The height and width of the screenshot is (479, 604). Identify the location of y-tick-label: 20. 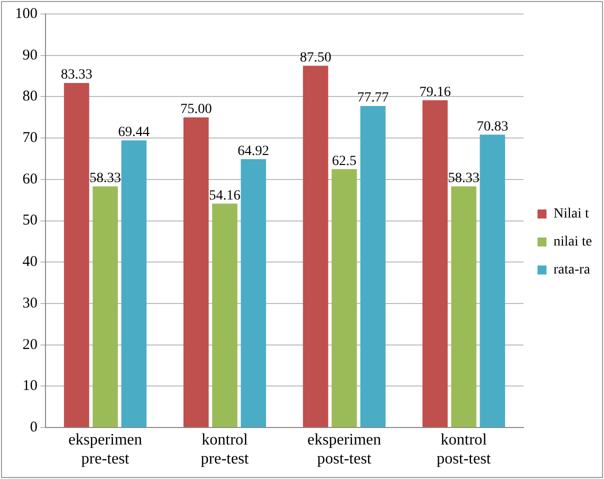
(30, 344).